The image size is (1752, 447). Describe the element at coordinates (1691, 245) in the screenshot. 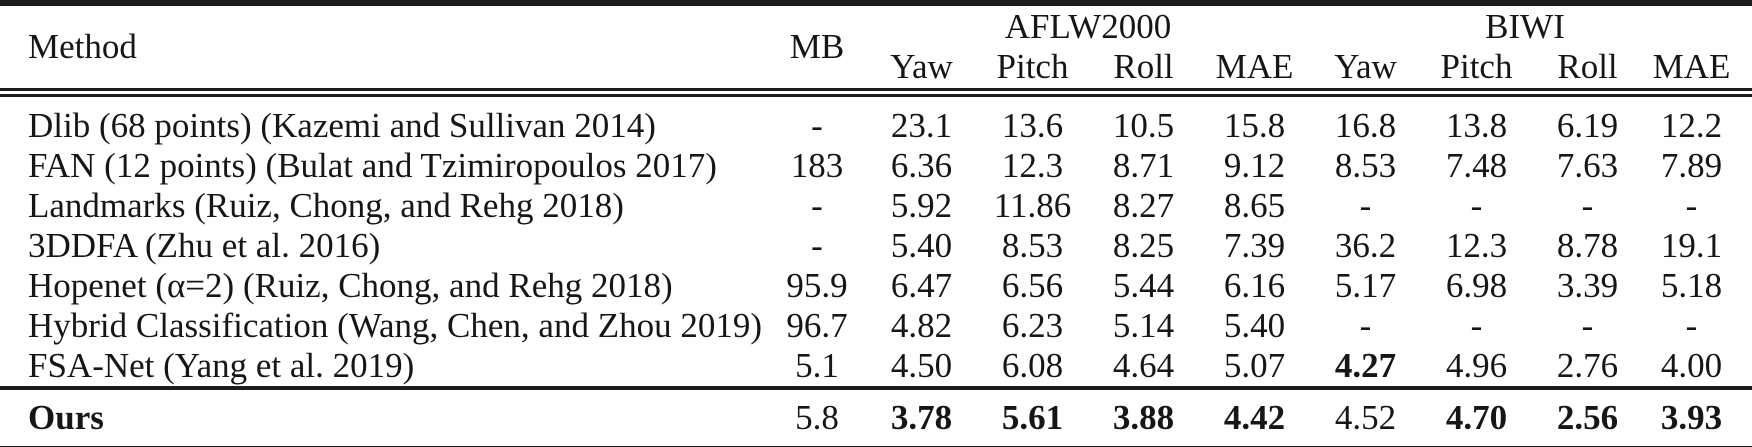

I see `value-cell: 19.1` at that location.